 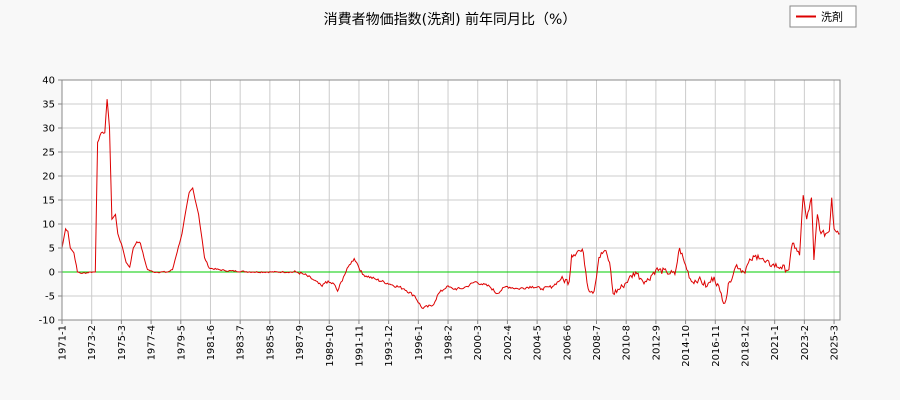 What do you see at coordinates (152, 342) in the screenshot?
I see `x-tick-label: 1977-4` at bounding box center [152, 342].